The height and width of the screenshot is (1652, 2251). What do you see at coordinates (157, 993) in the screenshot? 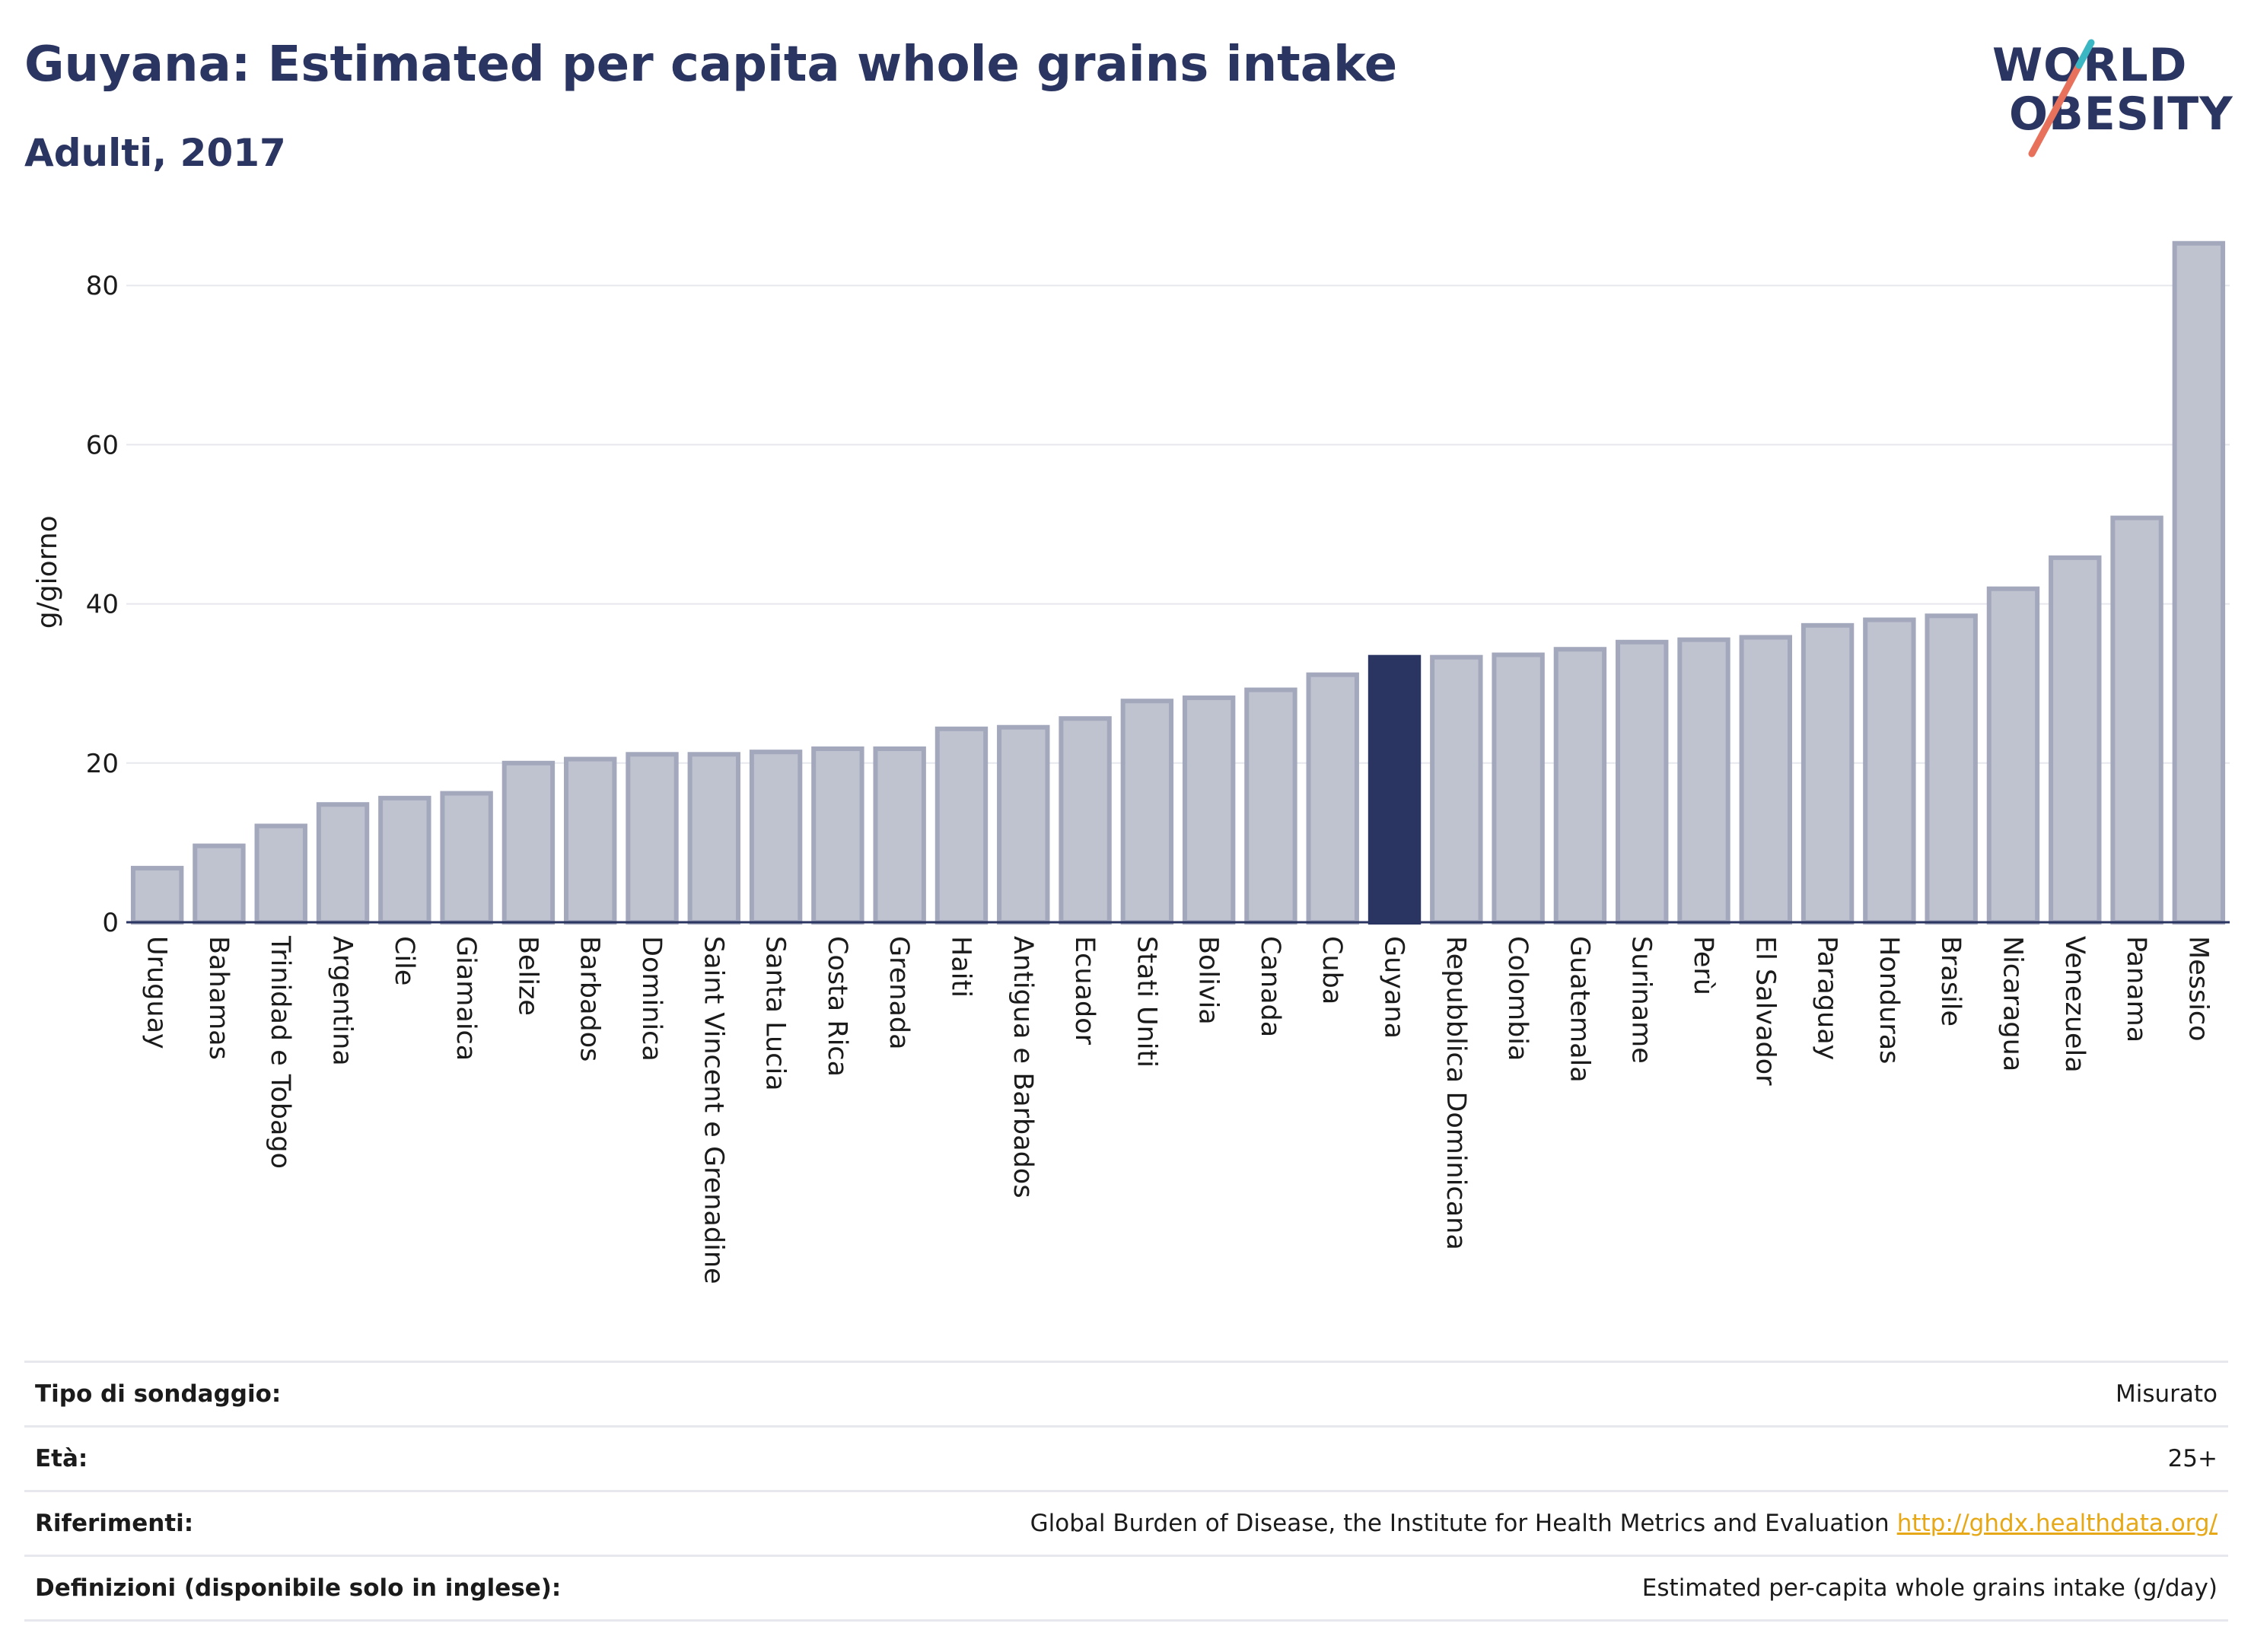
I see `x-tick-label: Uruguay` at bounding box center [157, 993].